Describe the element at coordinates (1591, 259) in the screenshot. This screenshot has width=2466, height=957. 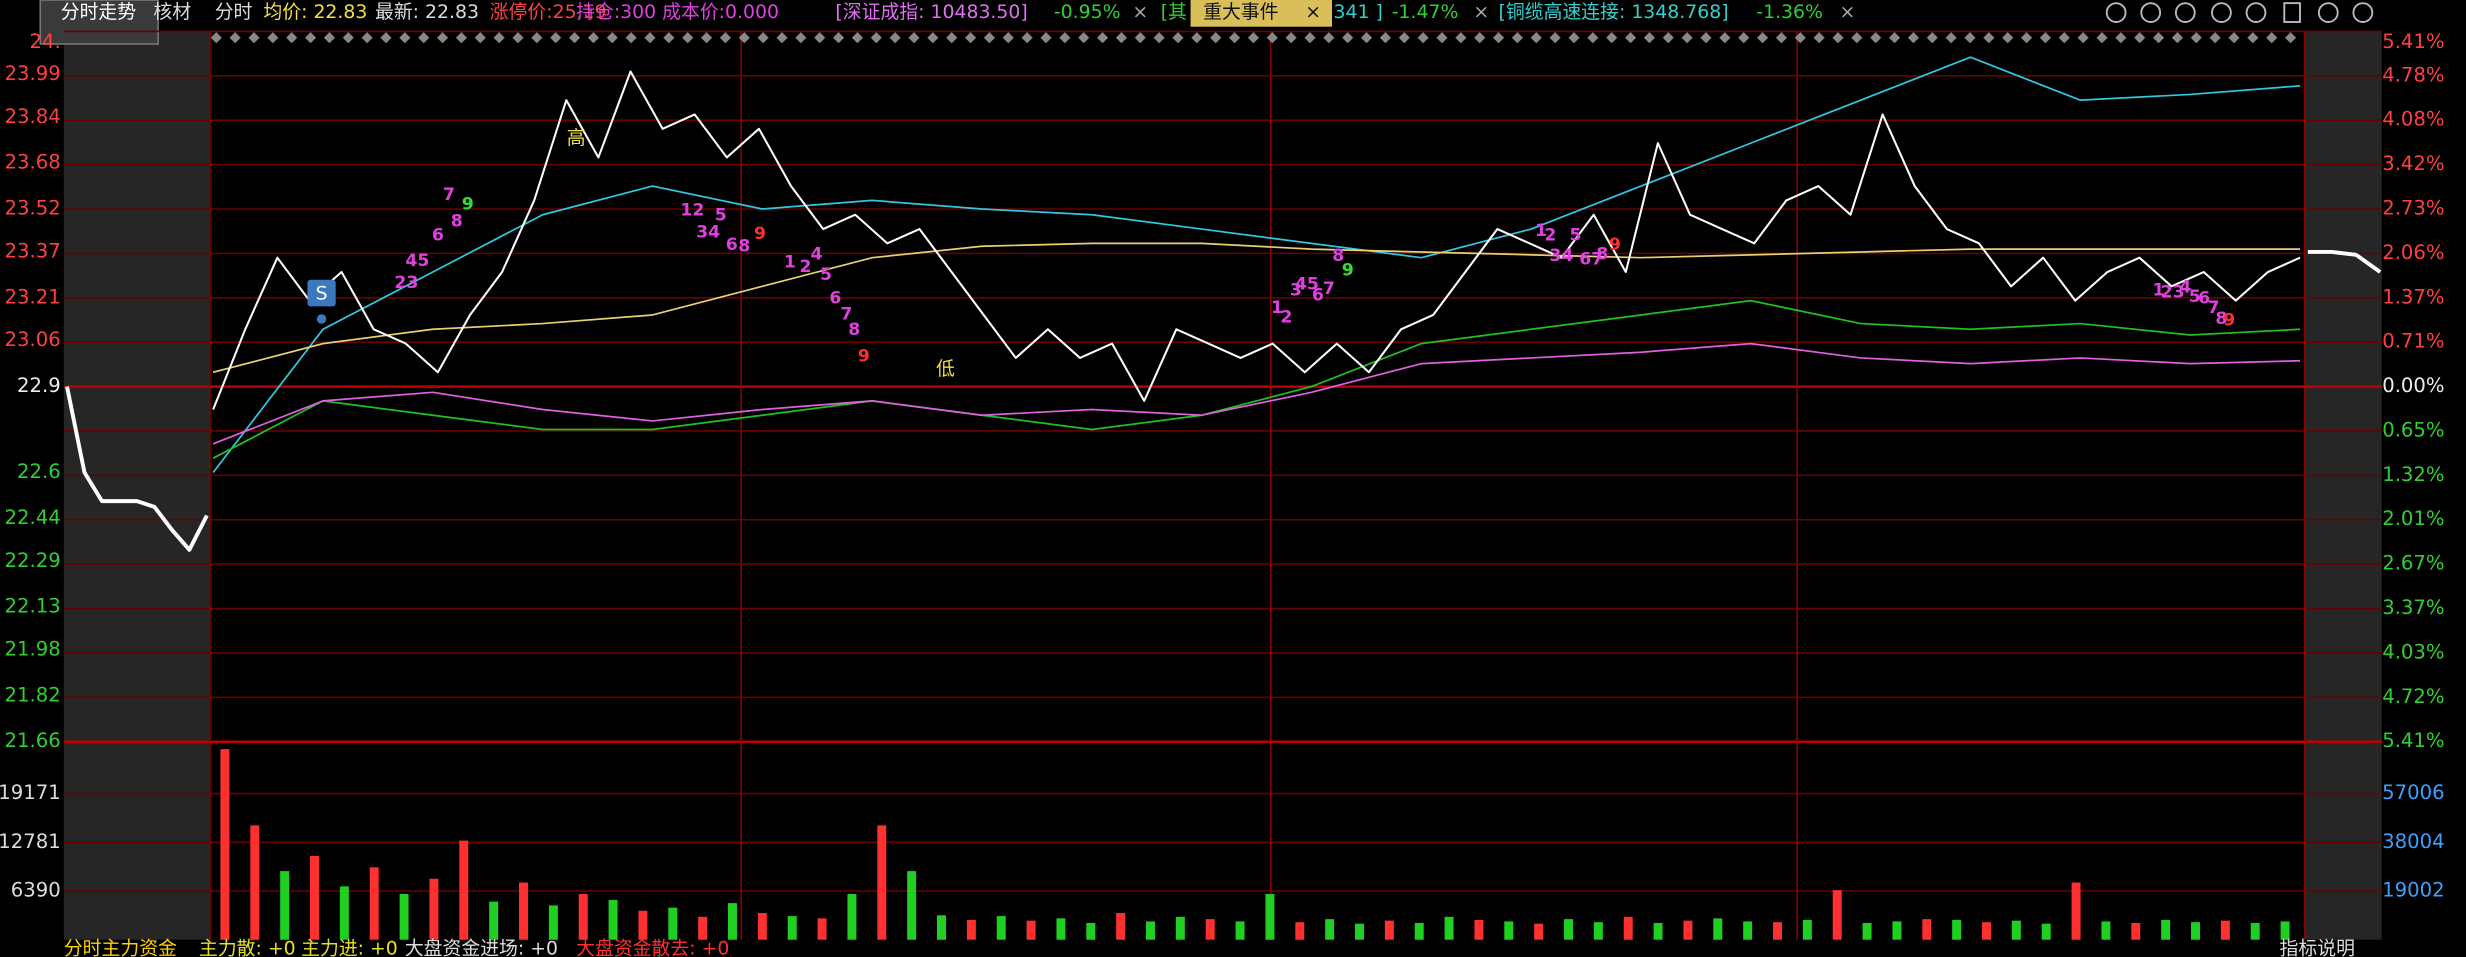
I see `signal-label: 67` at that location.